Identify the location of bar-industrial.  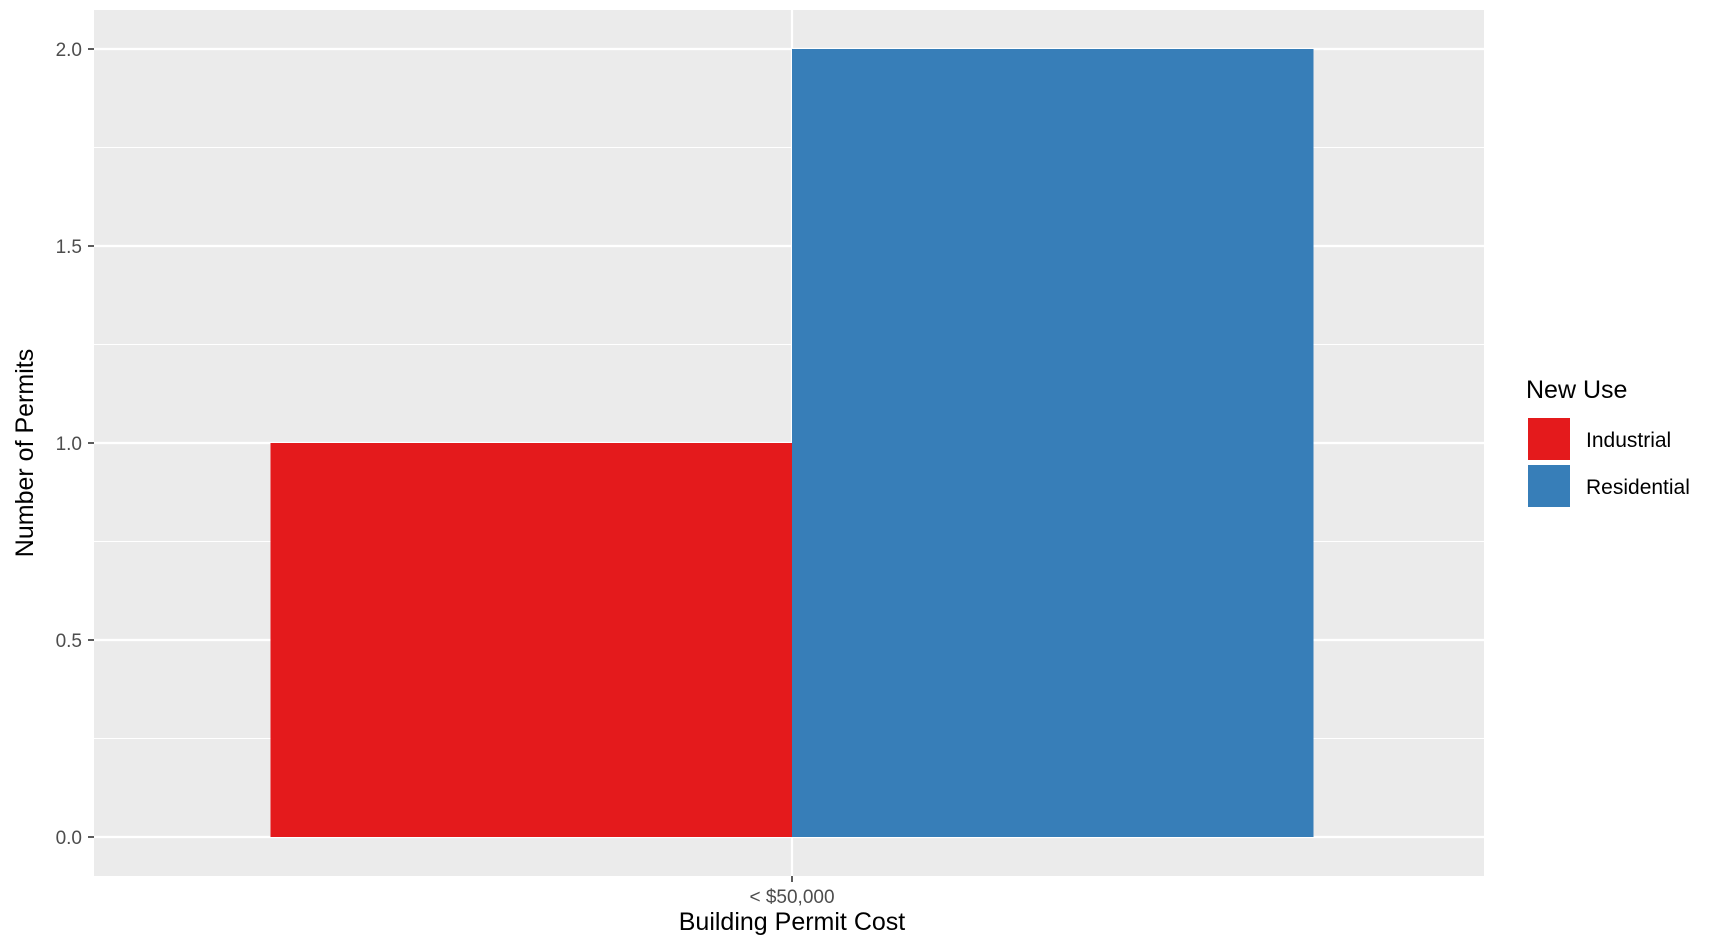
(531, 640).